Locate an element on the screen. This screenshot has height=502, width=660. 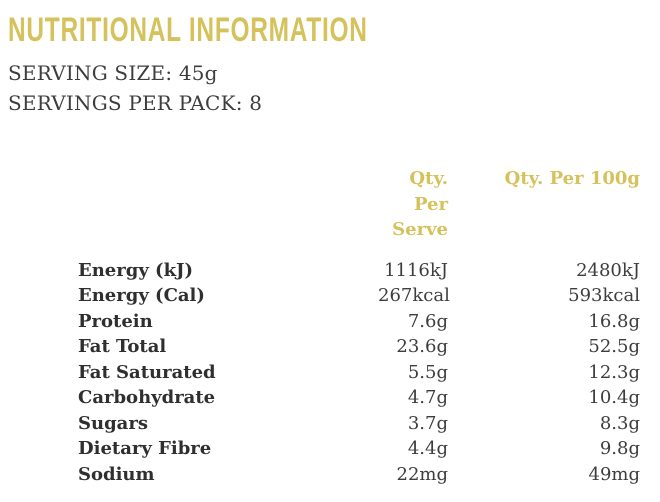
row-value-per-100g: 16.8g is located at coordinates (614, 321).